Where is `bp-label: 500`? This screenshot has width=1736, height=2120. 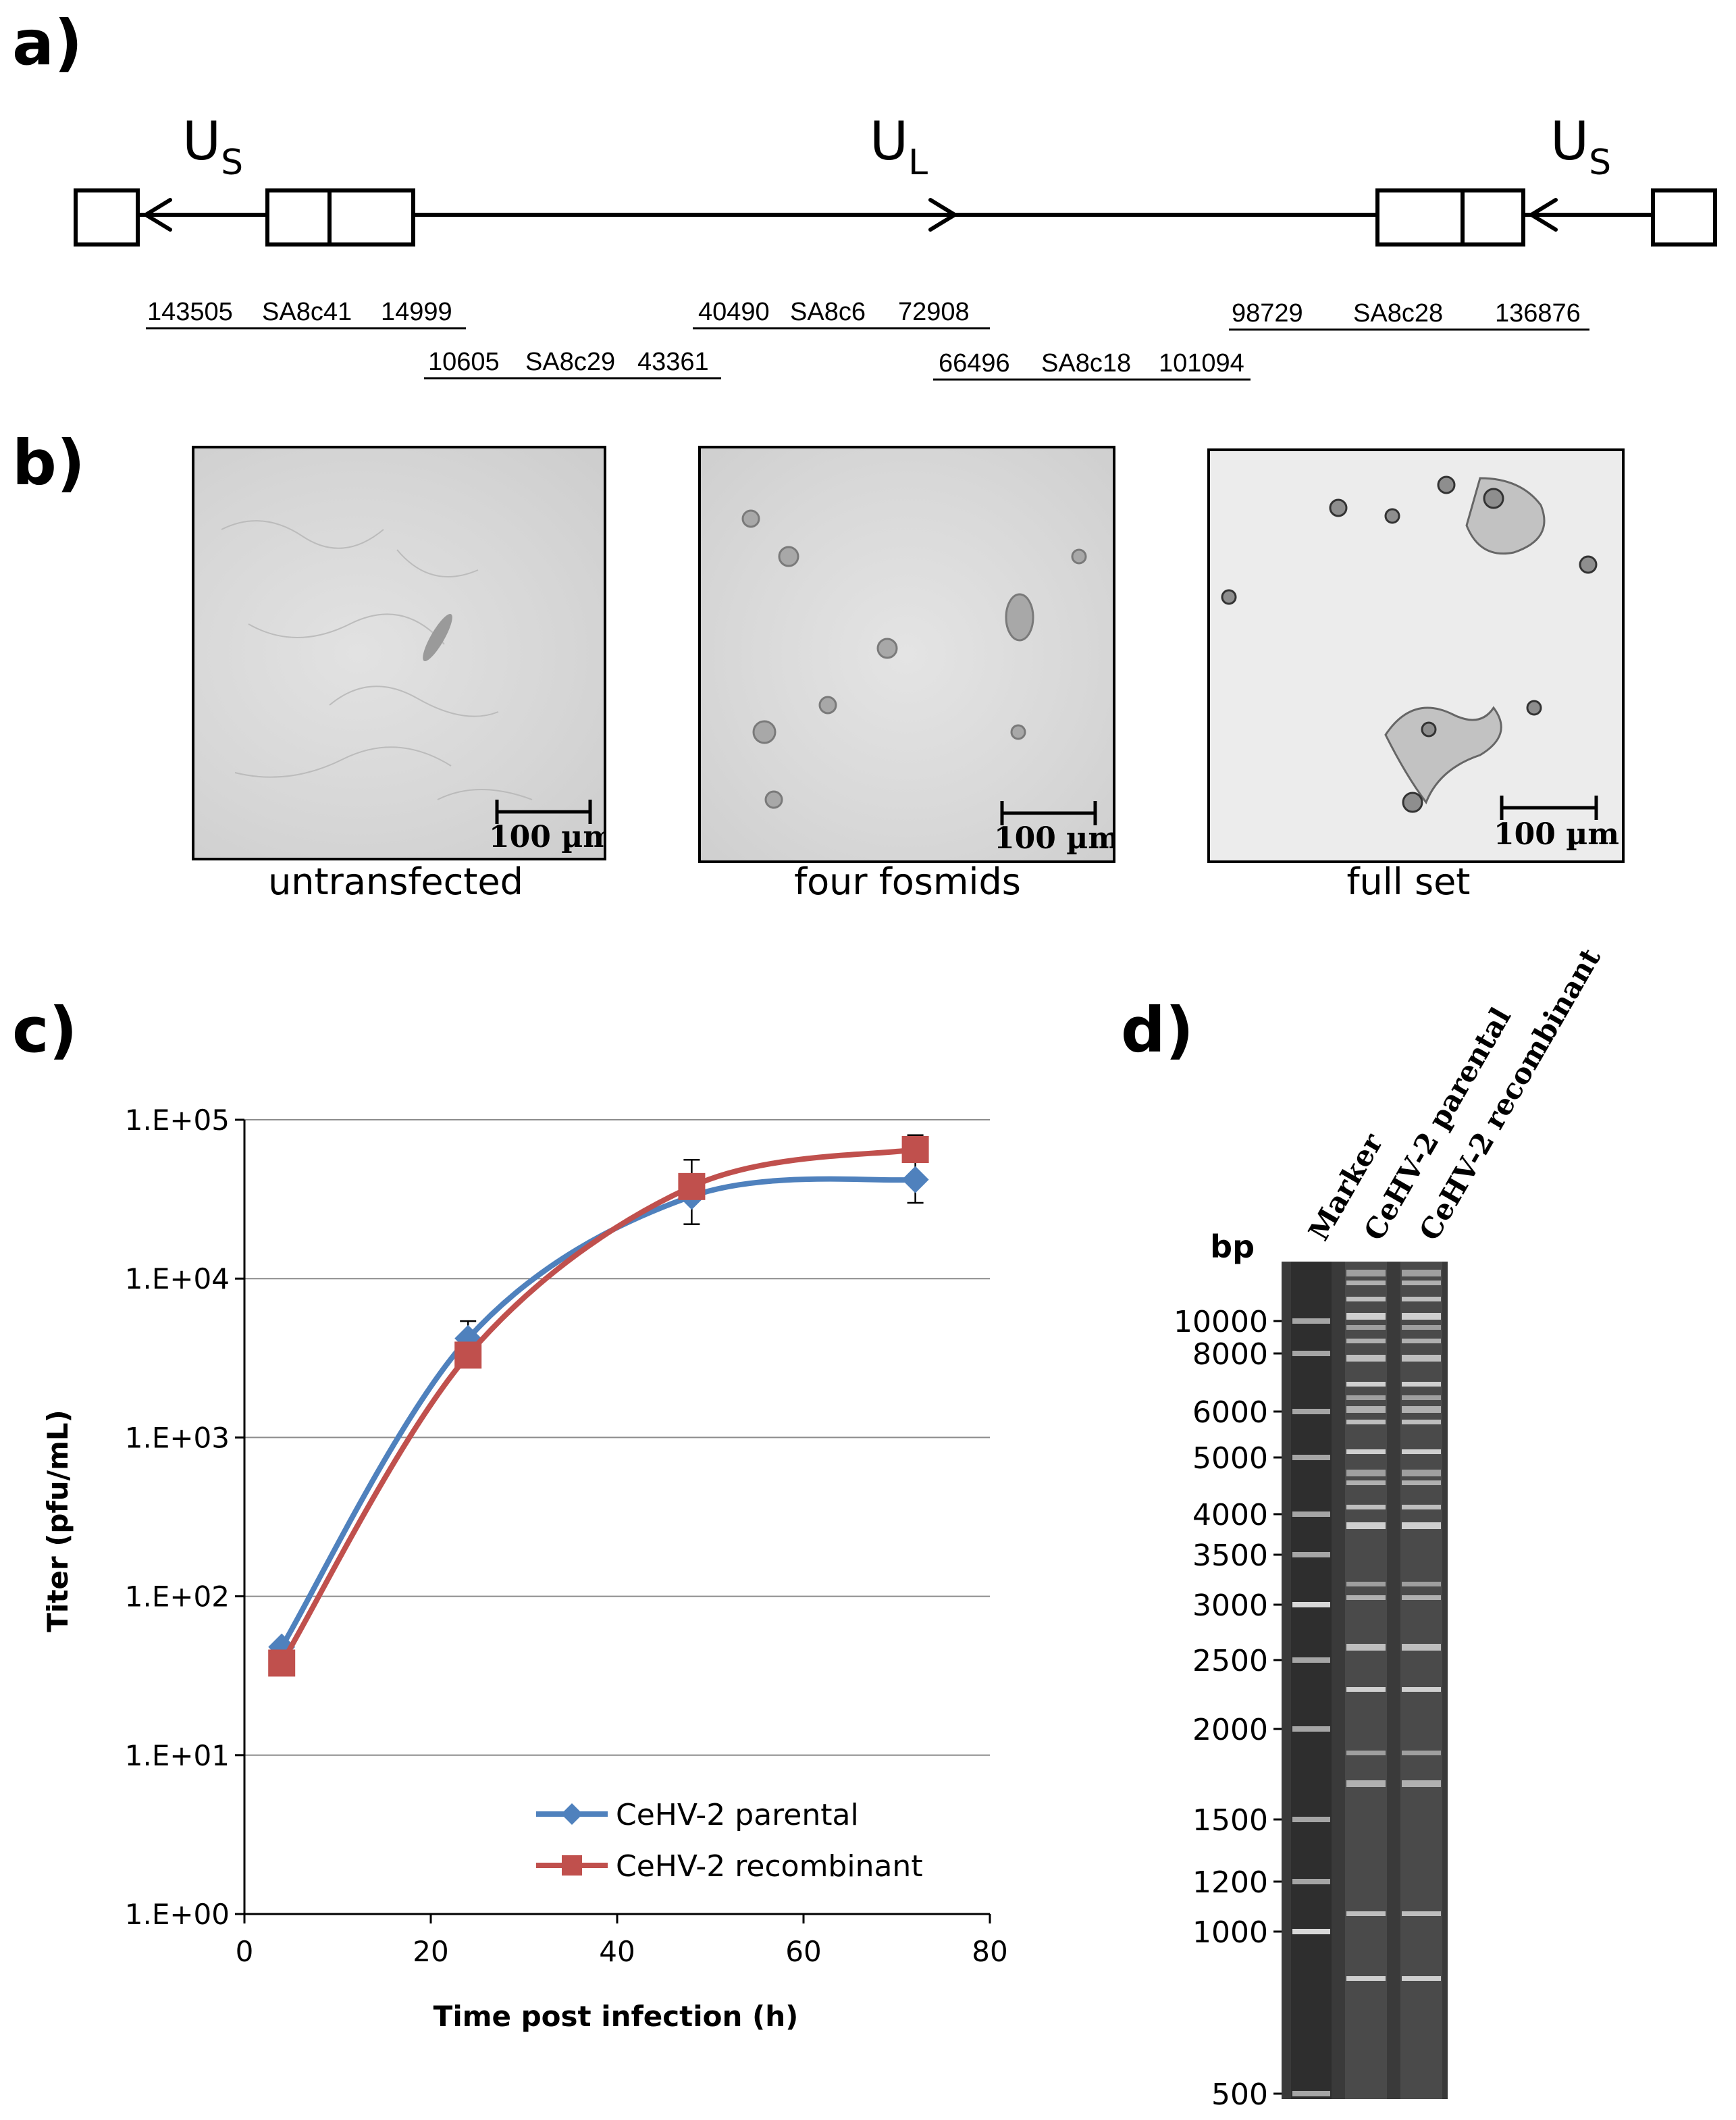 bp-label: 500 is located at coordinates (1239, 2094).